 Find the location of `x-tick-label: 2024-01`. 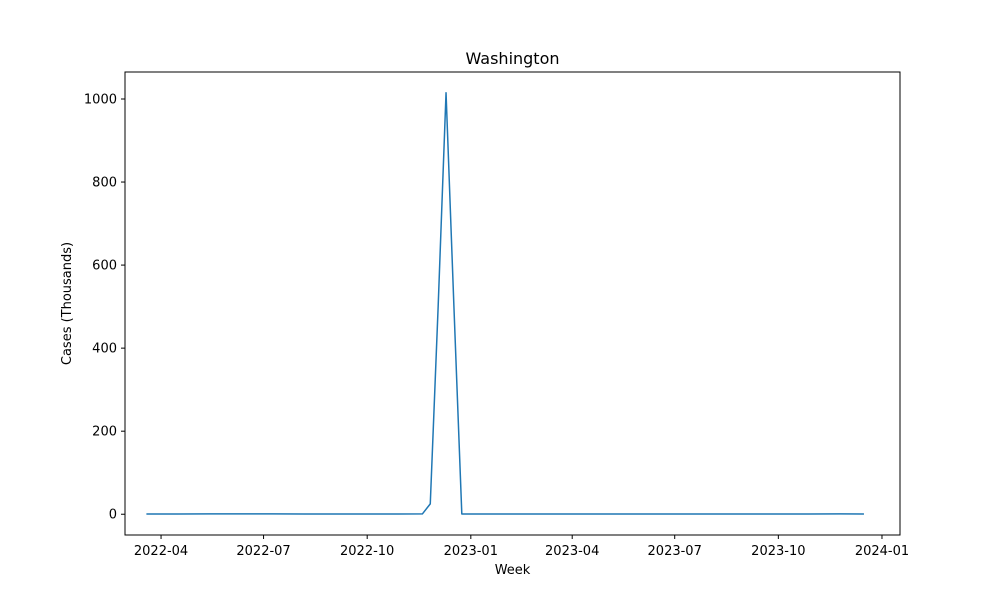

x-tick-label: 2024-01 is located at coordinates (882, 551).